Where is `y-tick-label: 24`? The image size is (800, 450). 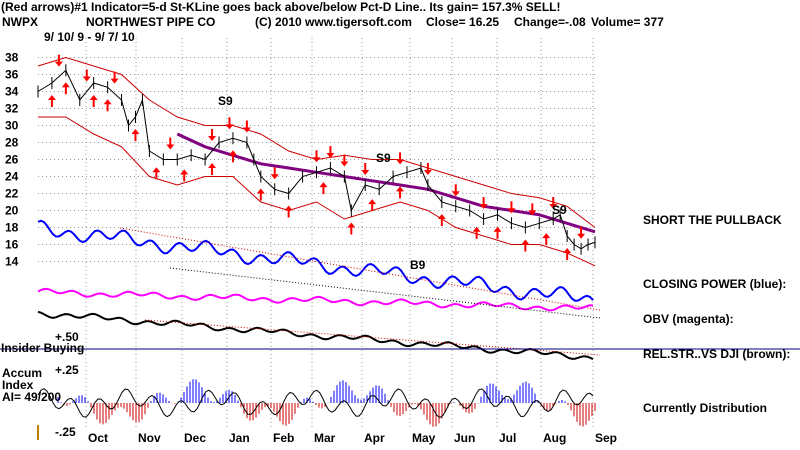 y-tick-label: 24 is located at coordinates (12, 177).